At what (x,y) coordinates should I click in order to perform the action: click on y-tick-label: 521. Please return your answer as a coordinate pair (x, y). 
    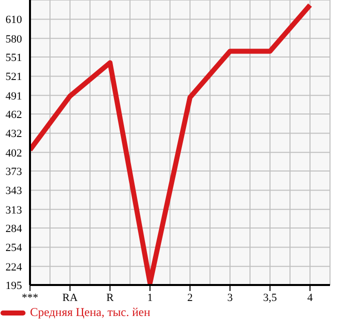
    Looking at the image, I should click on (14, 77).